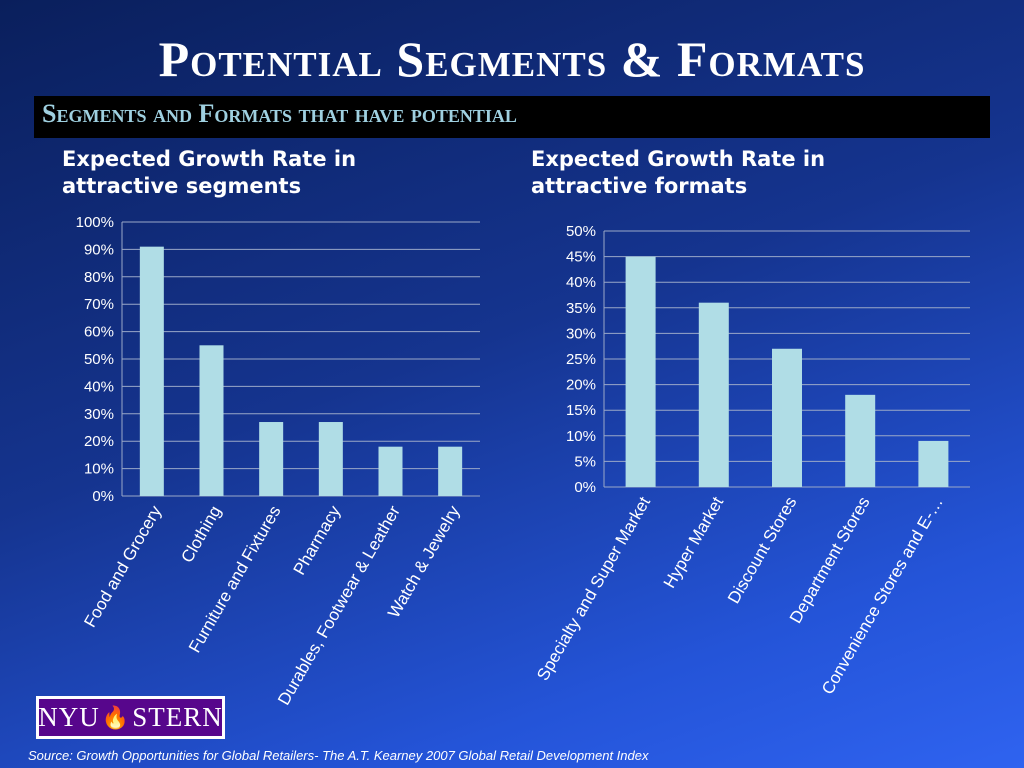 The image size is (1024, 768). I want to click on formats-y-tick-label: 40%, so click(581, 282).